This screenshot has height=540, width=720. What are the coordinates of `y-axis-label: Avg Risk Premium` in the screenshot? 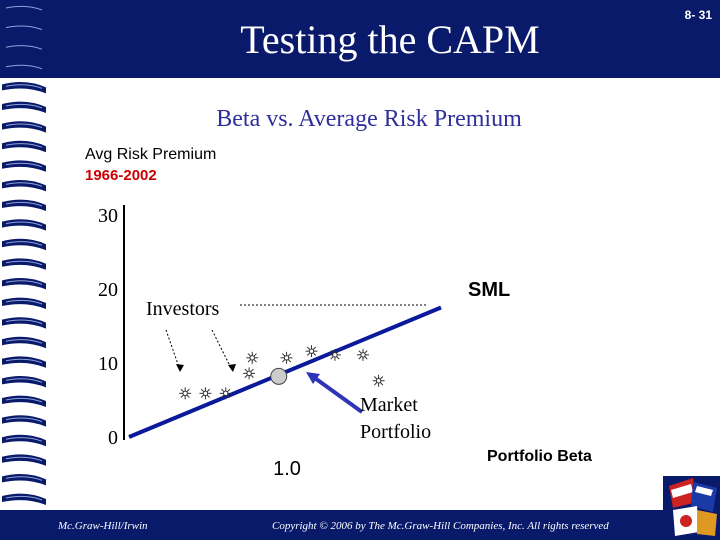 It's located at (150, 154).